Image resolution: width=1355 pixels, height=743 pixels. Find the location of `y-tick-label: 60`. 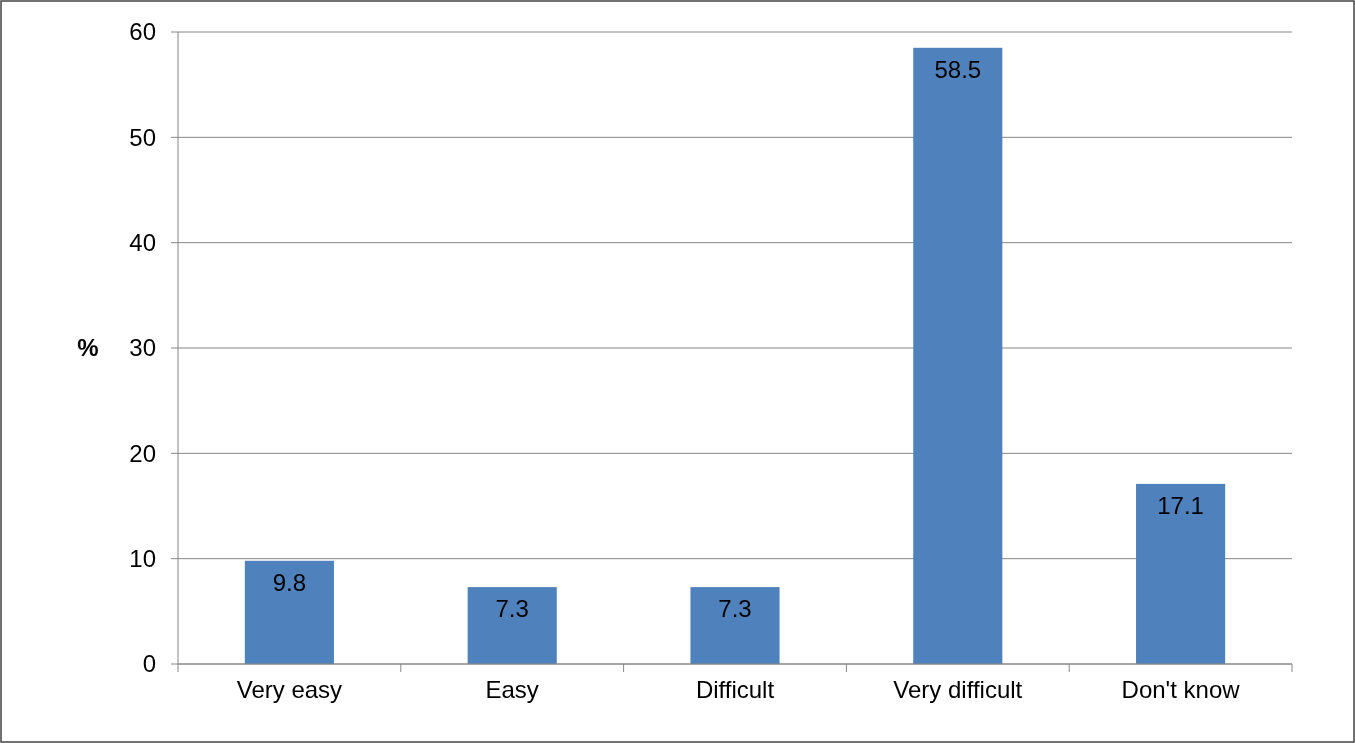

y-tick-label: 60 is located at coordinates (142, 32).